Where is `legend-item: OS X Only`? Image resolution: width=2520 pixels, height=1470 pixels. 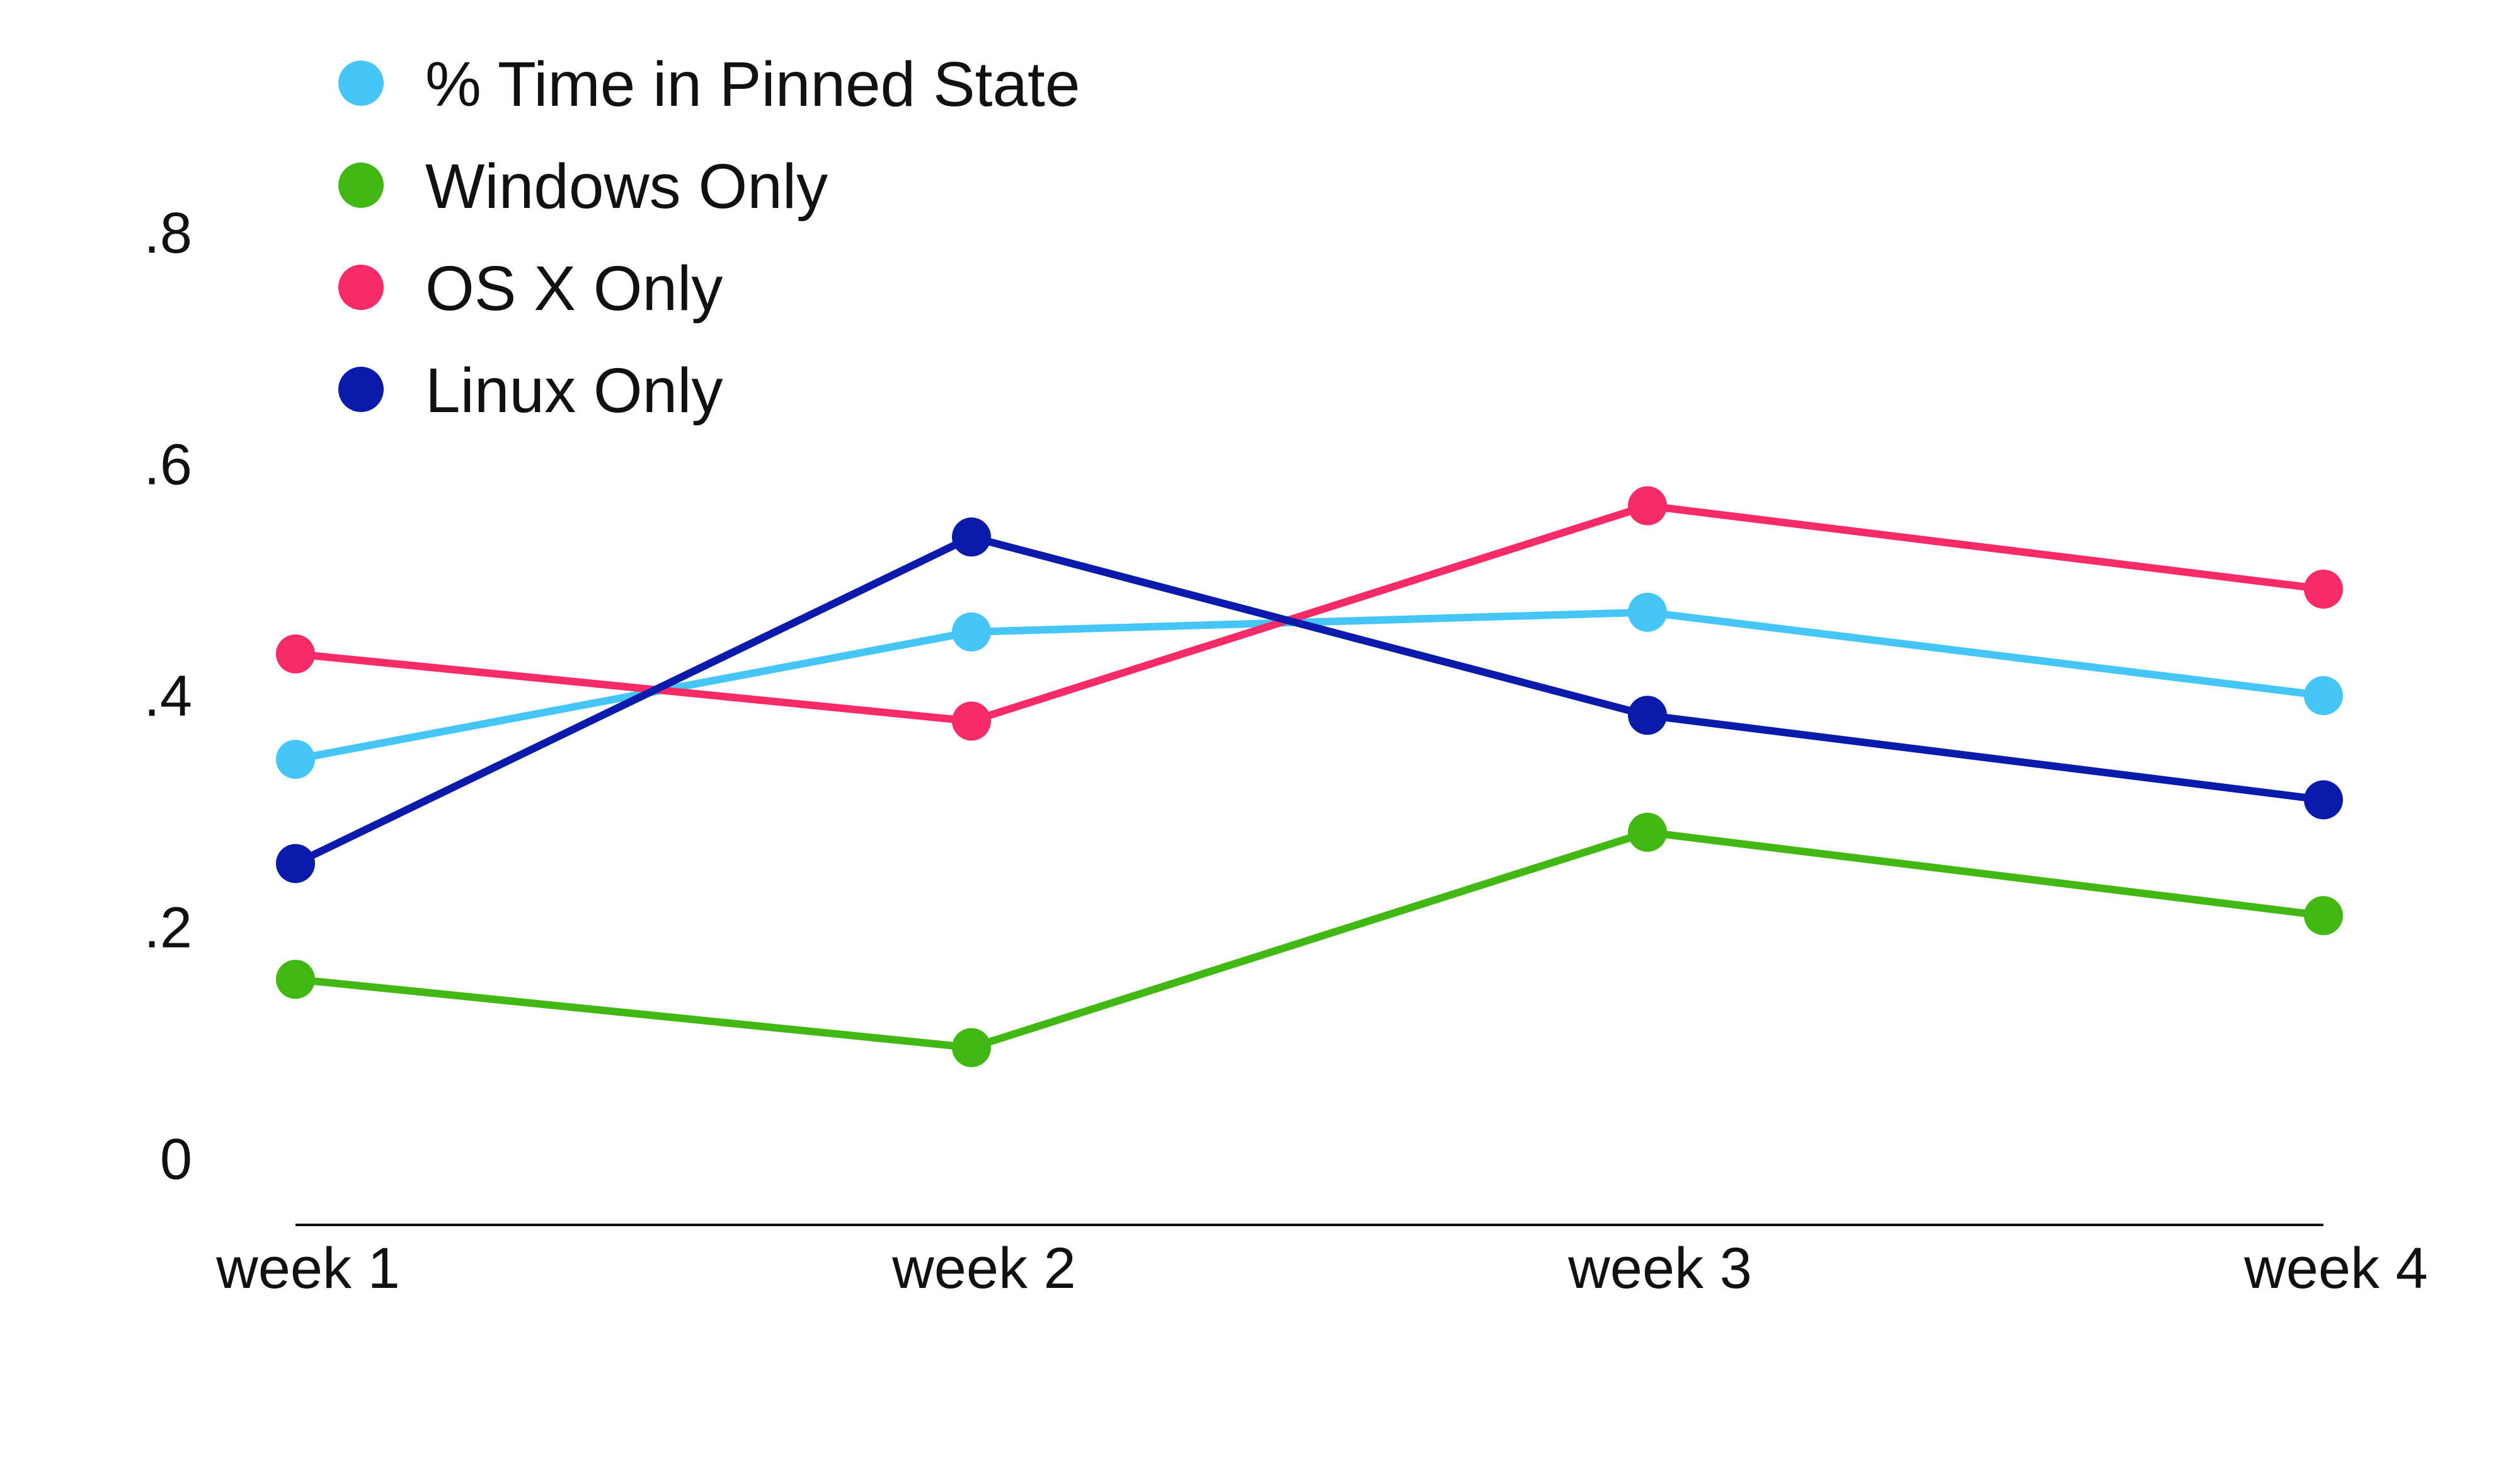 legend-item: OS X Only is located at coordinates (530, 288).